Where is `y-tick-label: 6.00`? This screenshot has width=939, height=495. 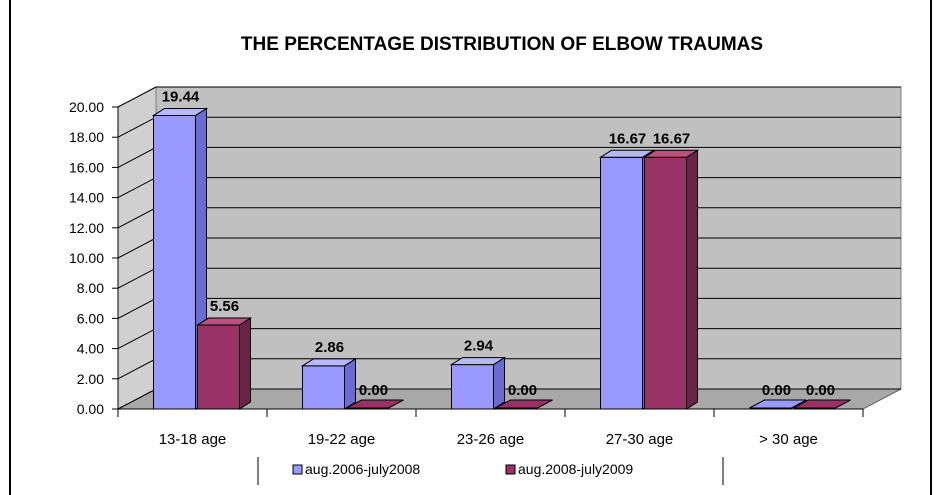
y-tick-label: 6.00 is located at coordinates (90, 318).